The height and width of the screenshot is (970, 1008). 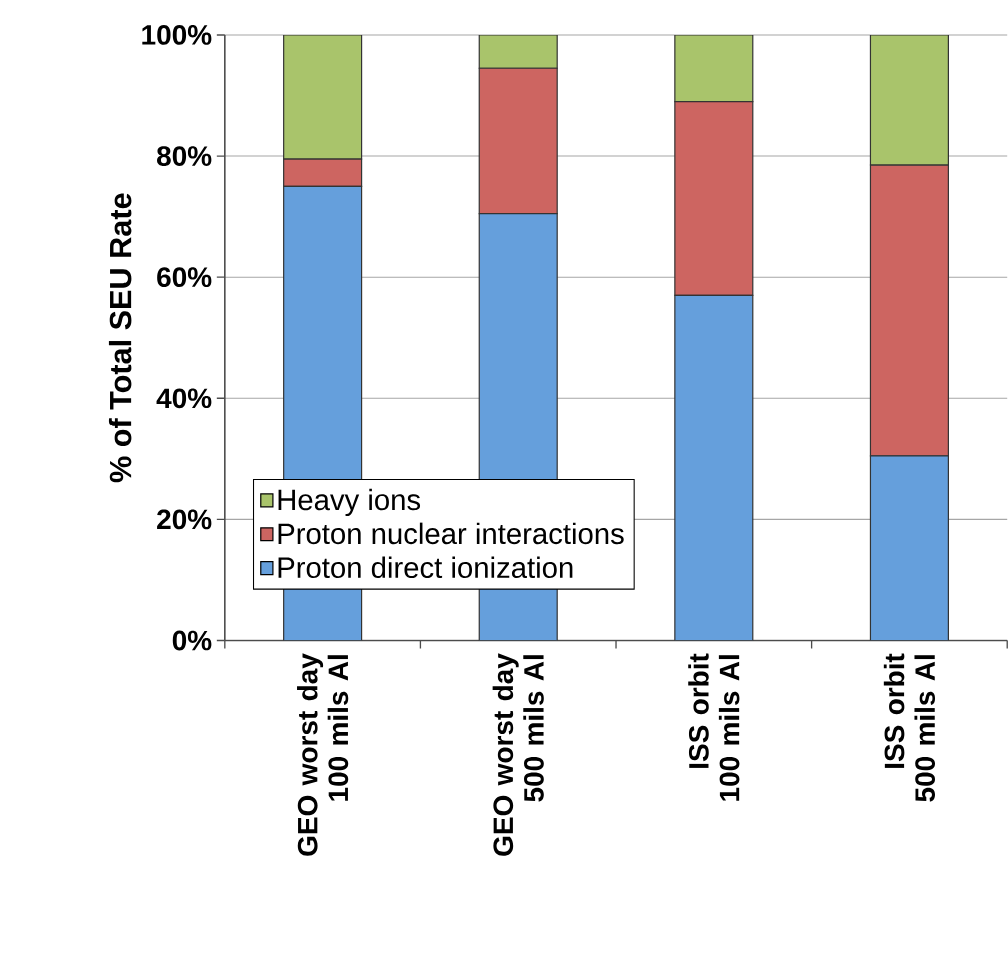 I want to click on legend-label: Proton nuclear interactions, so click(x=451, y=533).